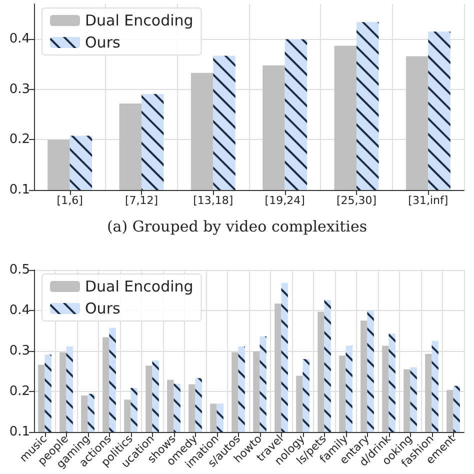 This screenshot has width=474, height=474. What do you see at coordinates (428, 200) in the screenshot?
I see `x-tick-label: [31,inf]` at bounding box center [428, 200].